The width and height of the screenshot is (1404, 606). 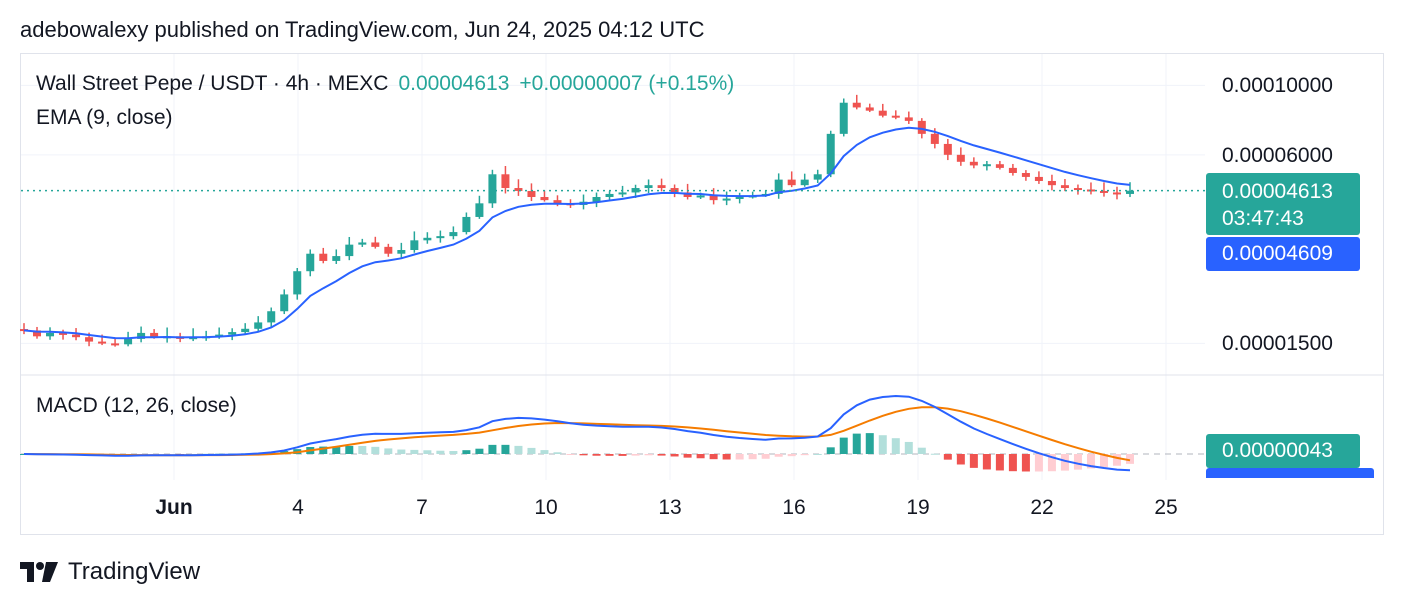 I want to click on brand-name: TradingView, so click(x=134, y=571).